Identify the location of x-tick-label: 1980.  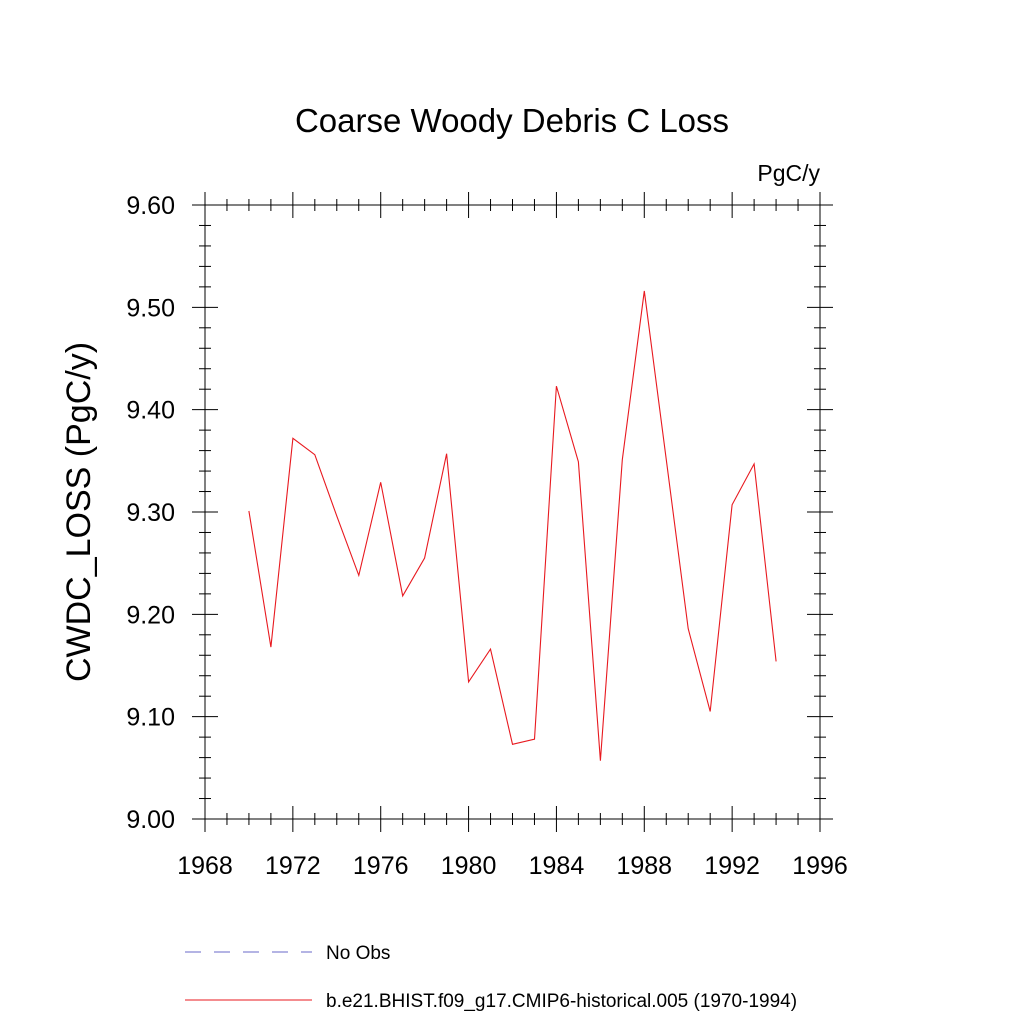
(469, 866).